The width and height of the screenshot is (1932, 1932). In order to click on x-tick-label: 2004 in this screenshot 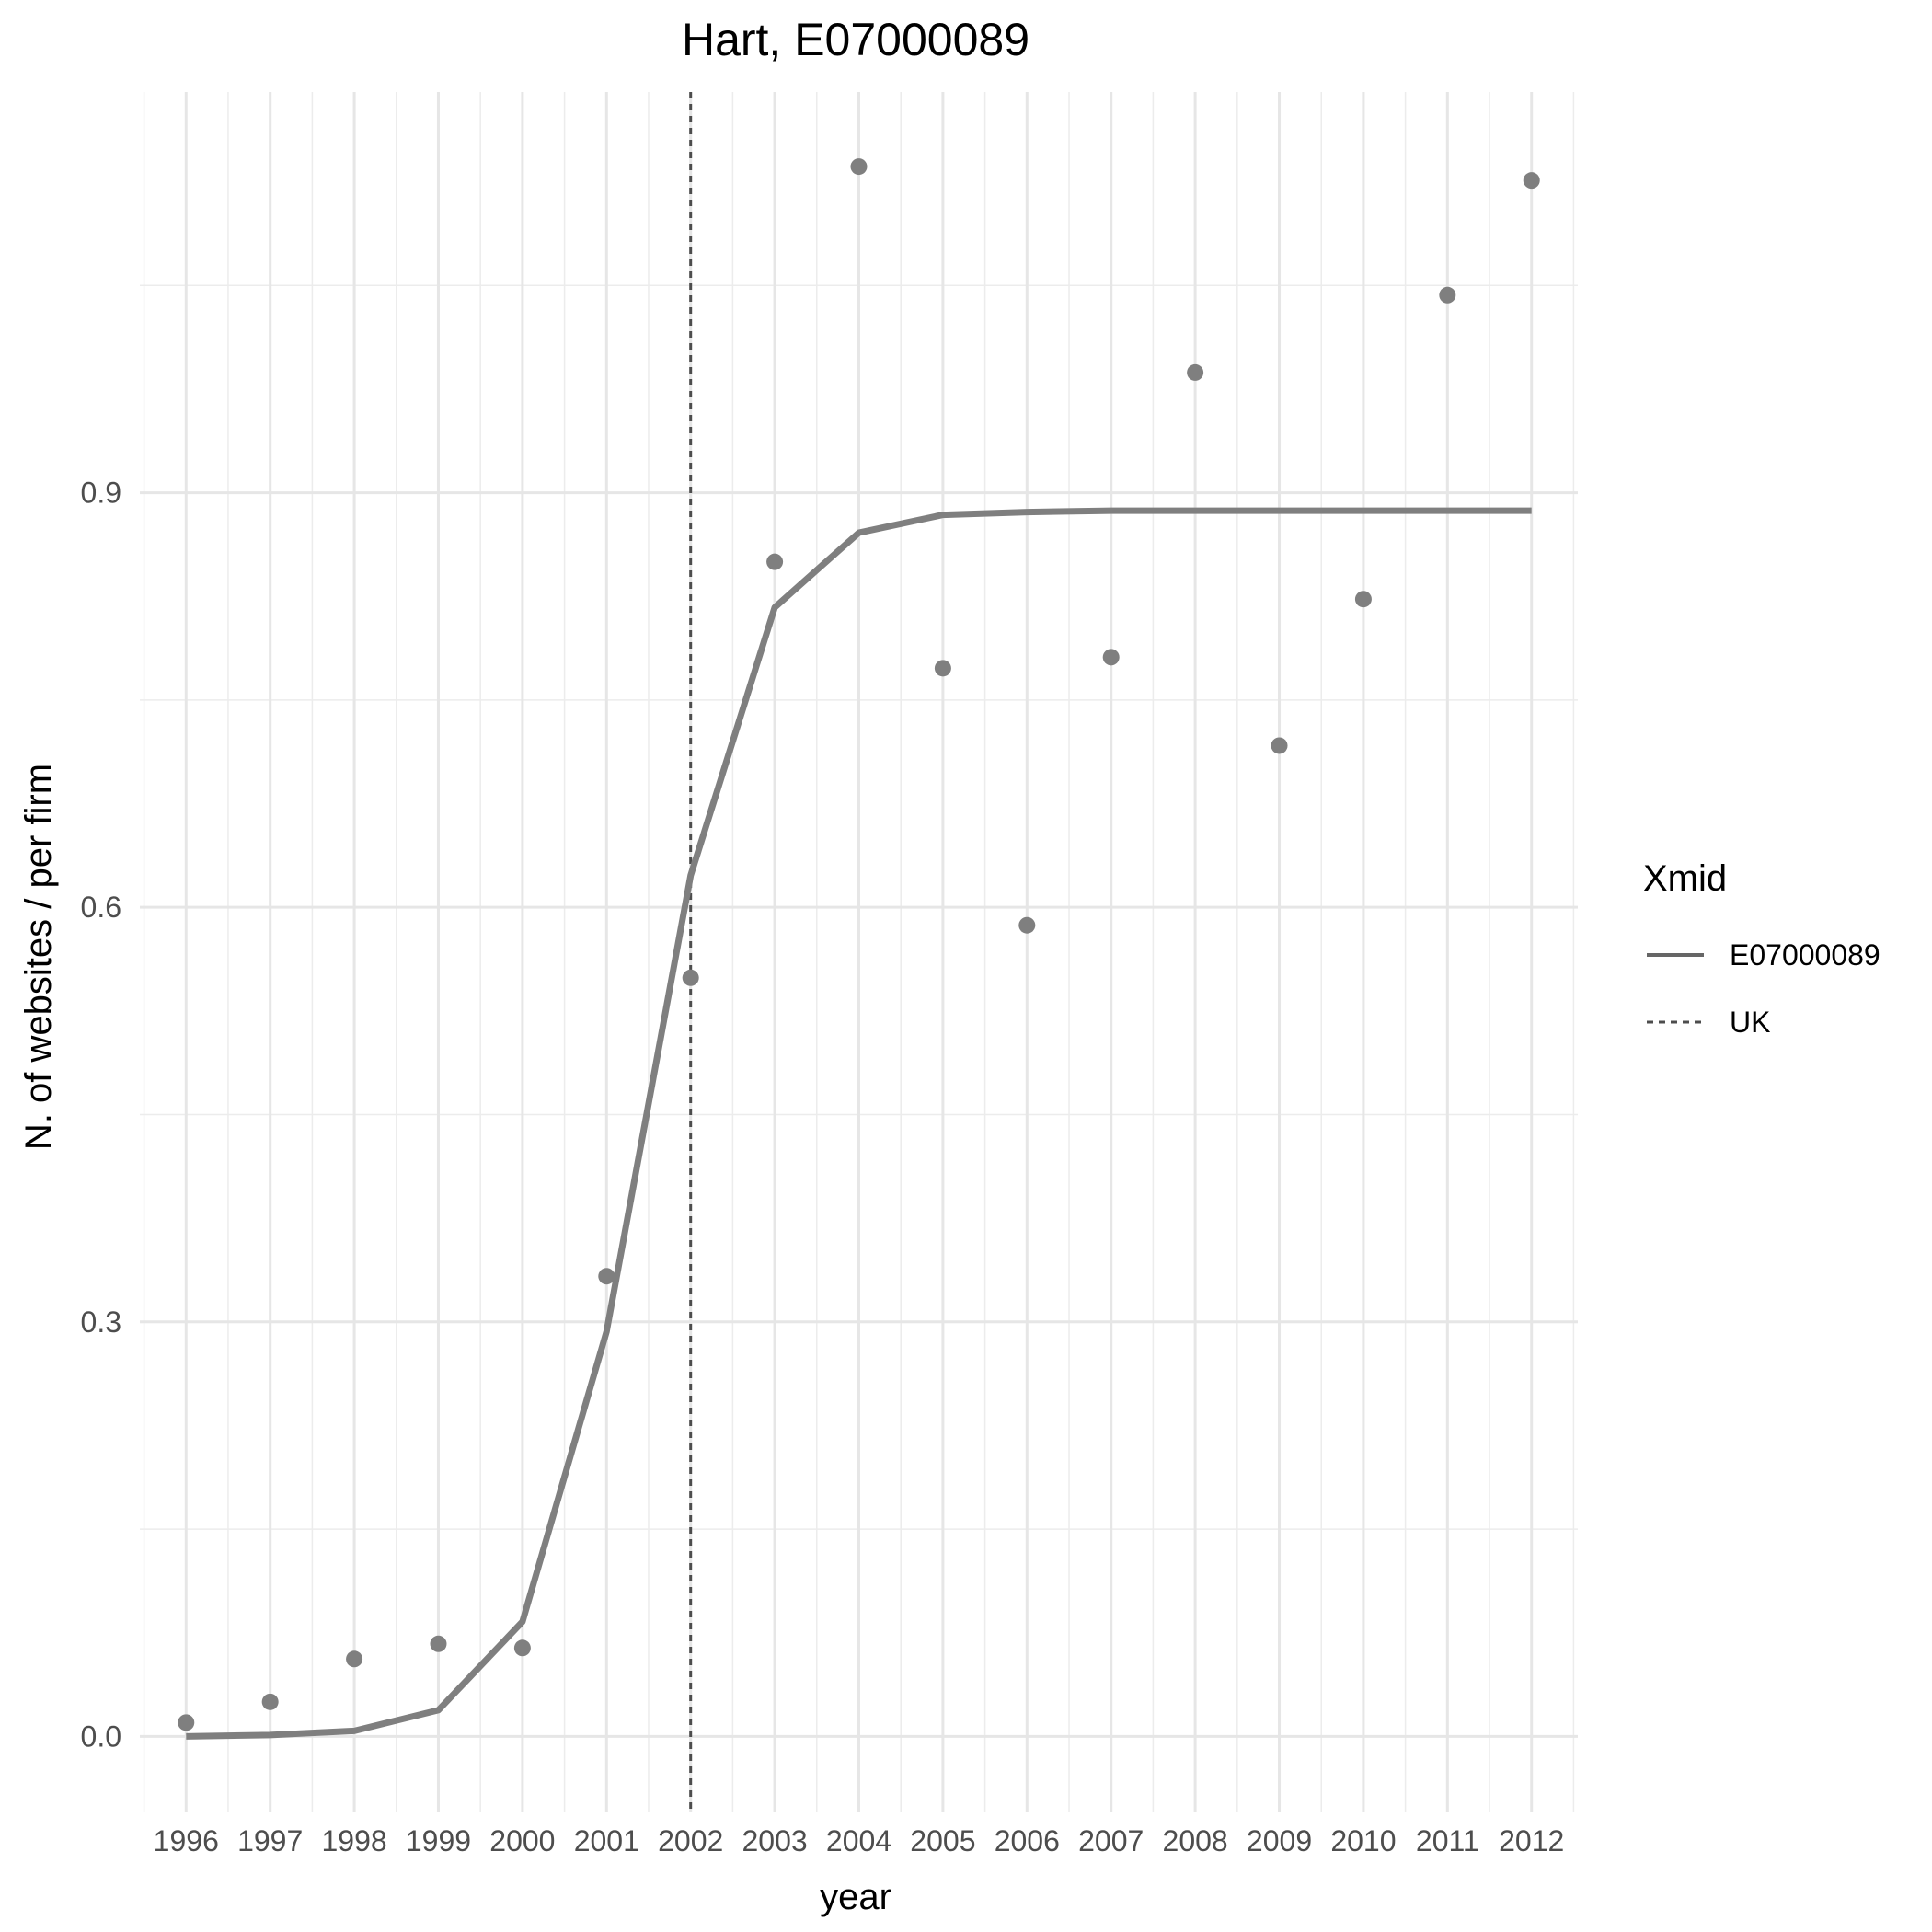, I will do `click(858, 1840)`.